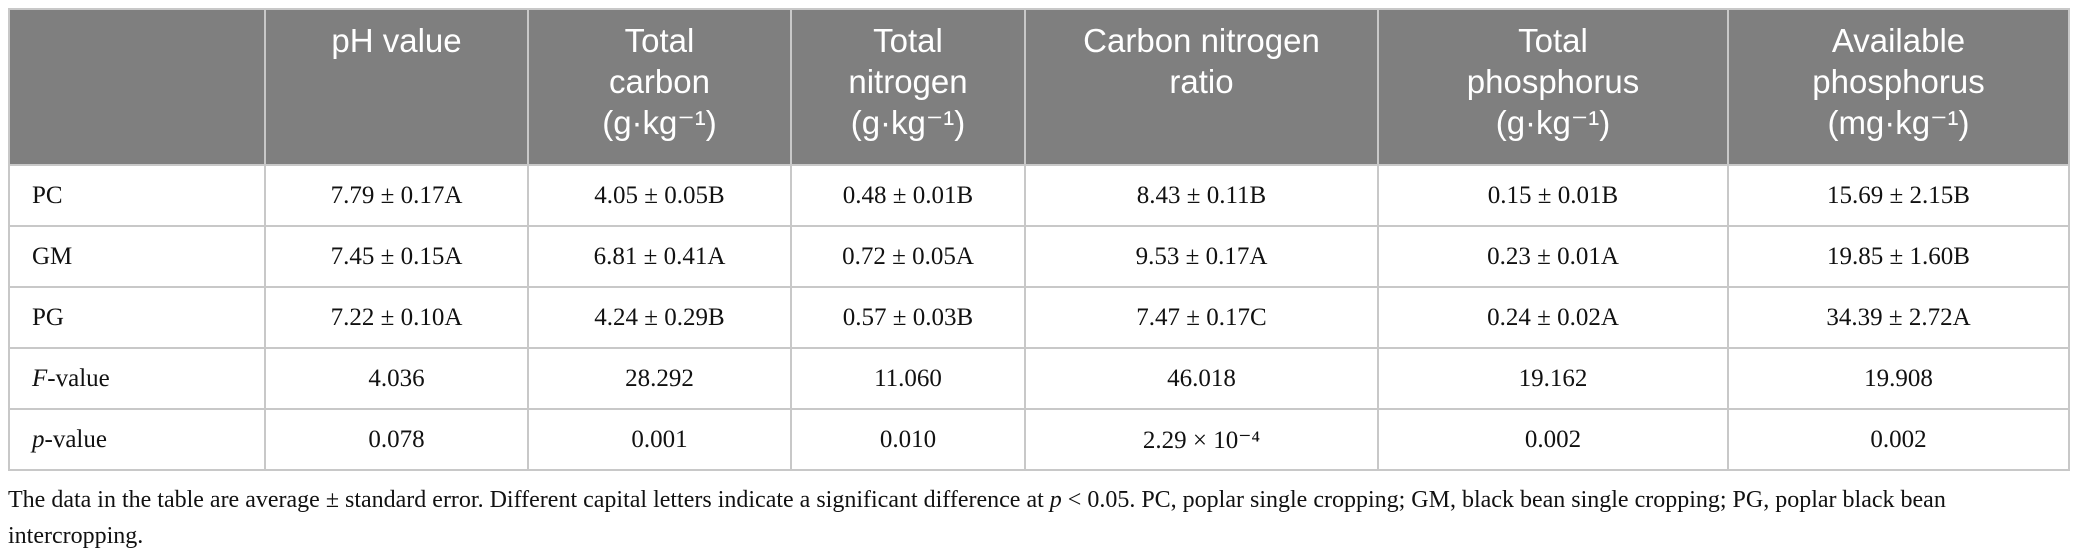 The height and width of the screenshot is (558, 2075). Describe the element at coordinates (396, 87) in the screenshot. I see `header-ph-value: pH value` at that location.